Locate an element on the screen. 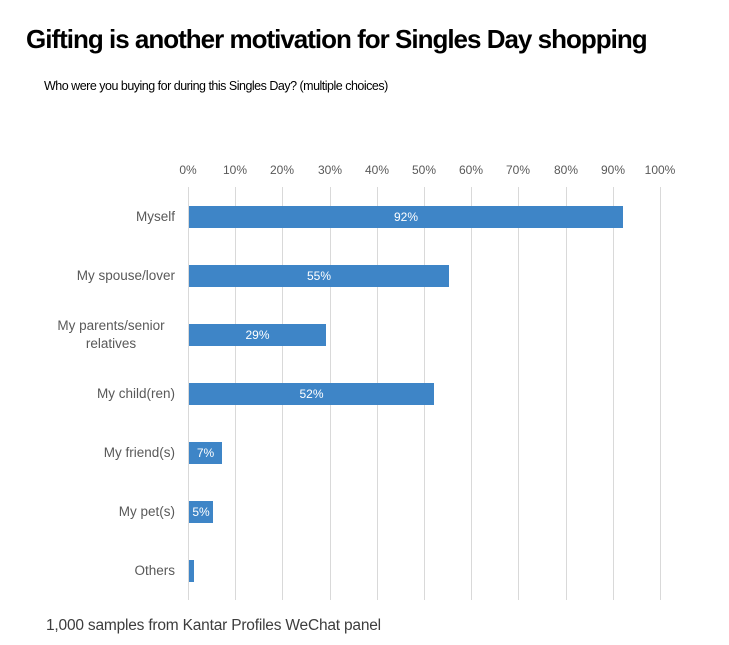  x-tick-label: 80% is located at coordinates (566, 170).